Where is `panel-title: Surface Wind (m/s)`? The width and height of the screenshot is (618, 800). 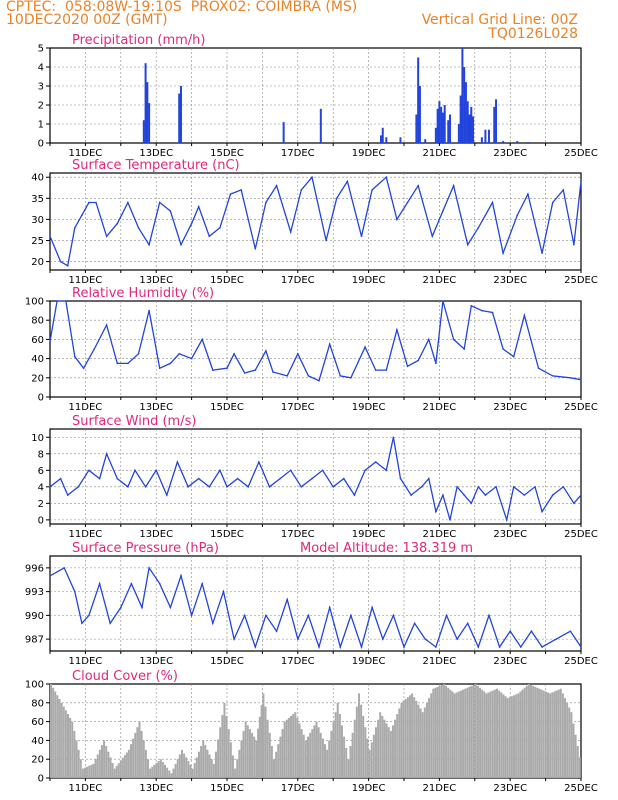
panel-title: Surface Wind (m/s) is located at coordinates (134, 421).